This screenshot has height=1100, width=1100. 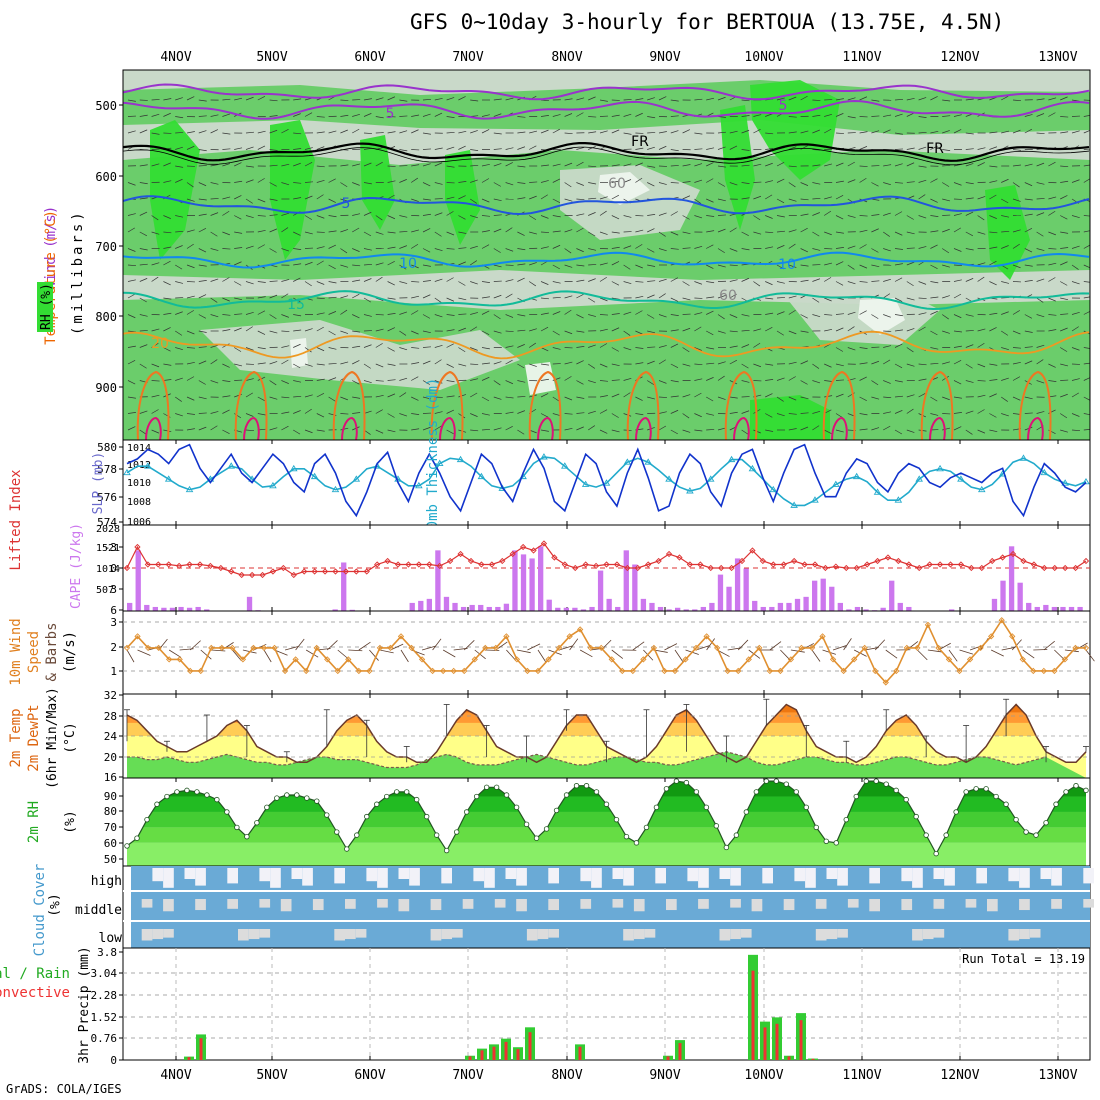 What do you see at coordinates (299, 353) in the screenshot?
I see `rh-area` at bounding box center [299, 353].